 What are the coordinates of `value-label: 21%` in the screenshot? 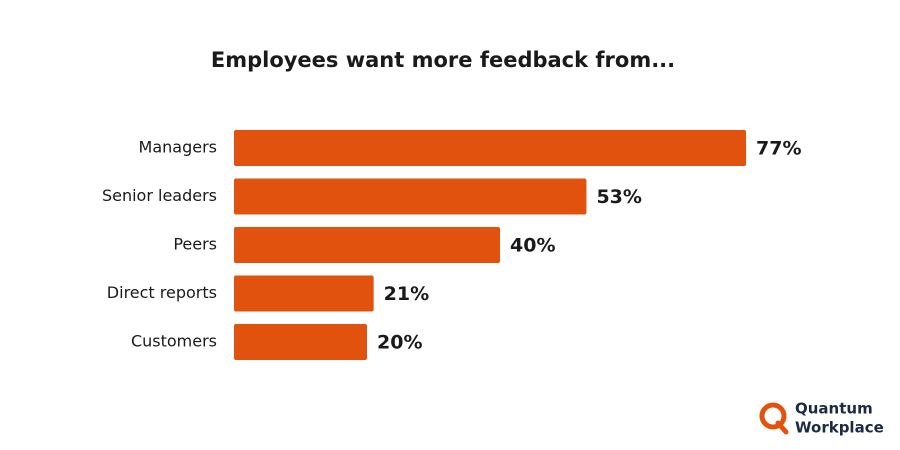 It's located at (406, 294).